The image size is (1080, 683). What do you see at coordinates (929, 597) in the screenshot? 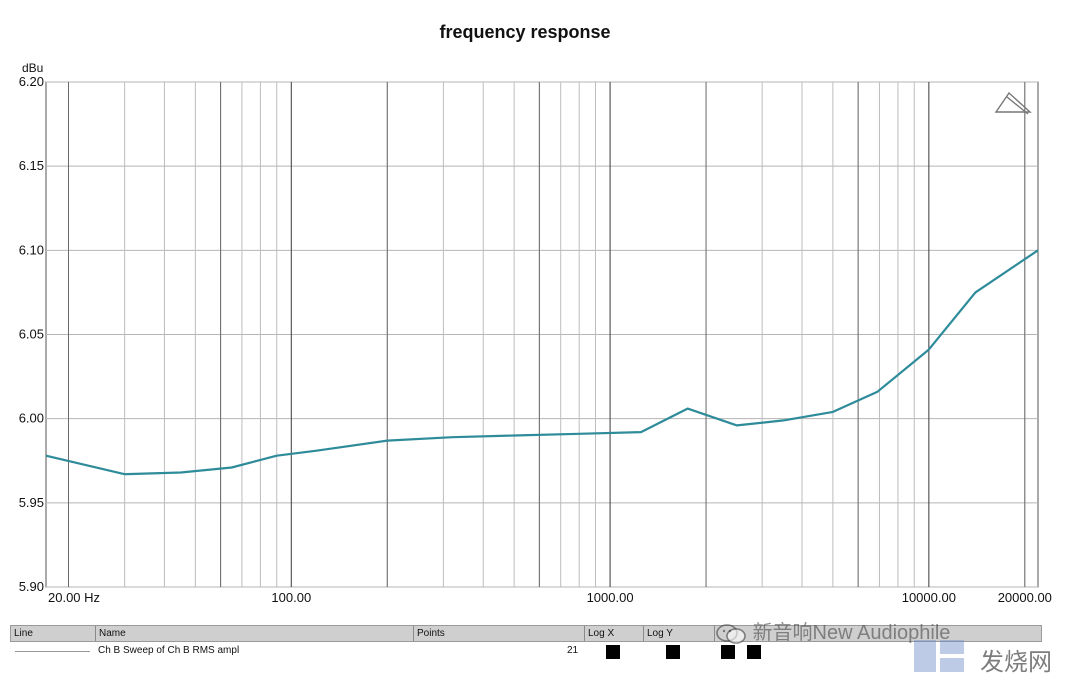
I see `x-tick-label: 10000.00` at bounding box center [929, 597].